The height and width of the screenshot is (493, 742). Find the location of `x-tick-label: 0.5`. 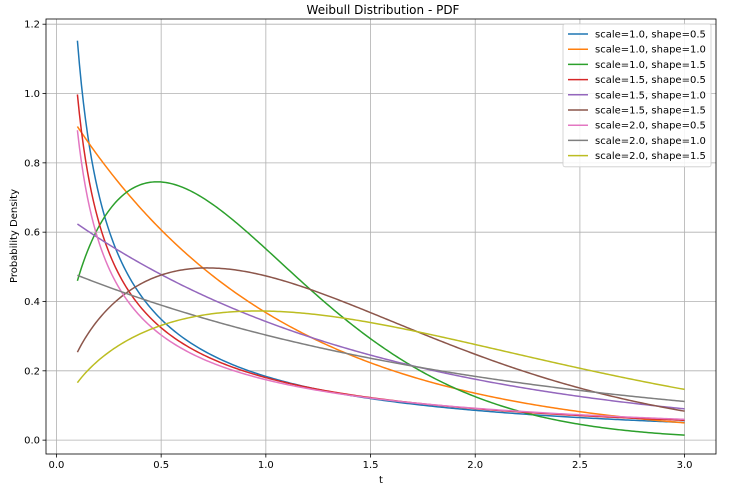

x-tick-label: 0.5 is located at coordinates (161, 465).